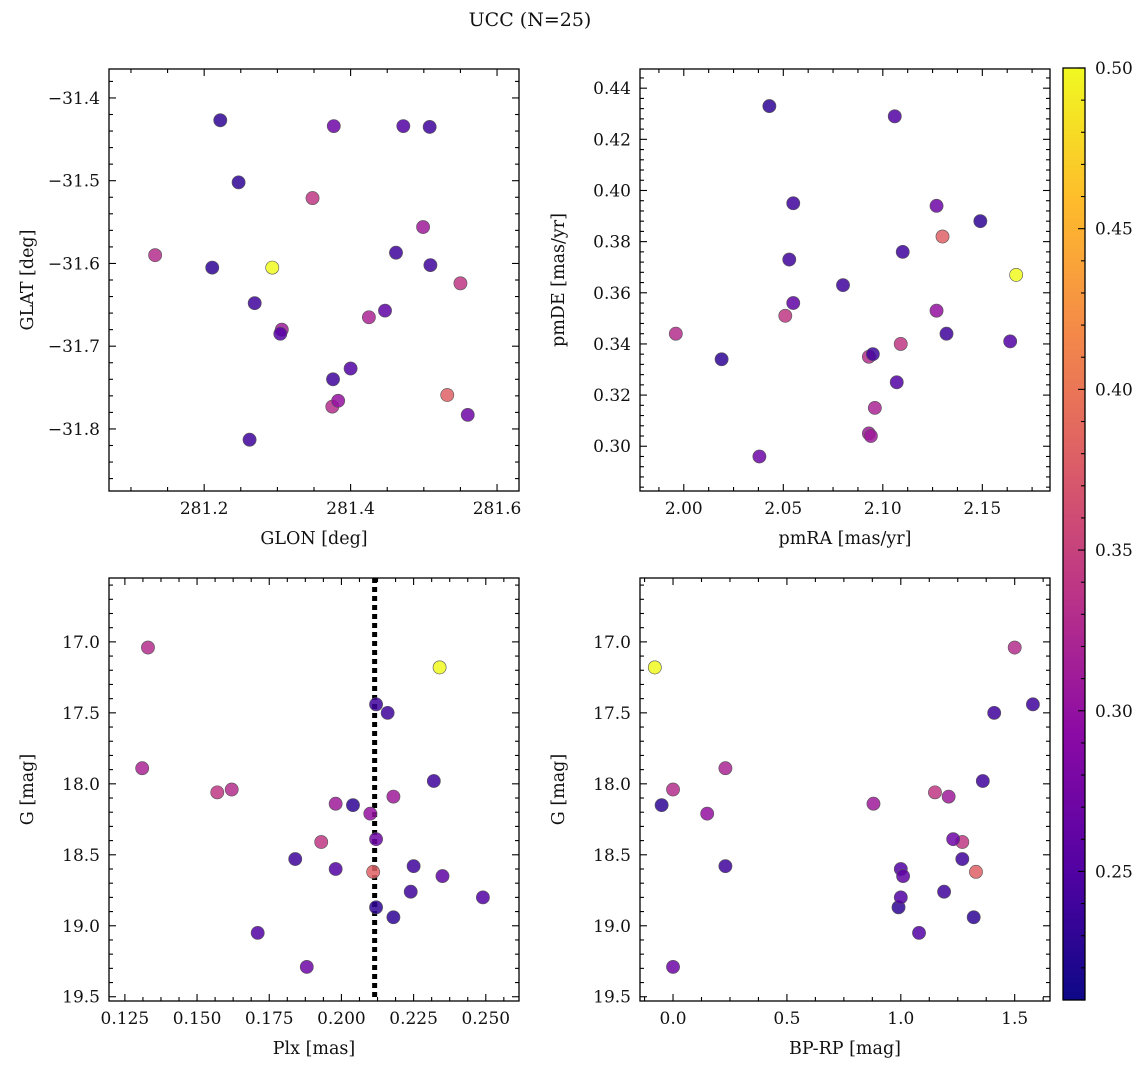 This screenshot has height=1072, width=1148. What do you see at coordinates (1114, 69) in the screenshot?
I see `colorbar-tick-label: 0.50` at bounding box center [1114, 69].